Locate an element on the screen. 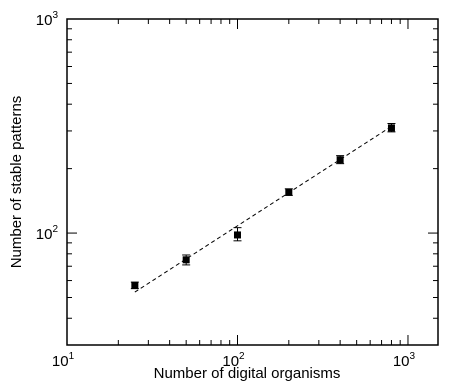  x-axis-label: Number of digital organisms is located at coordinates (247, 373).